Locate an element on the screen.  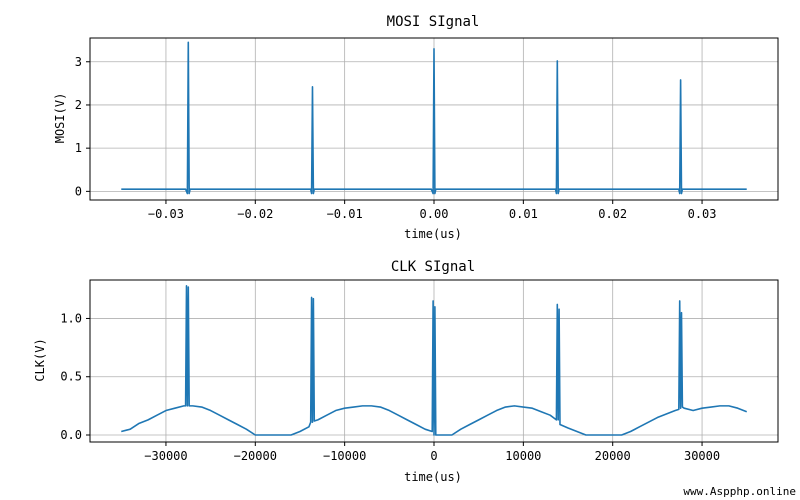
clk-x-tick-label-3: 0 is located at coordinates (433, 456).